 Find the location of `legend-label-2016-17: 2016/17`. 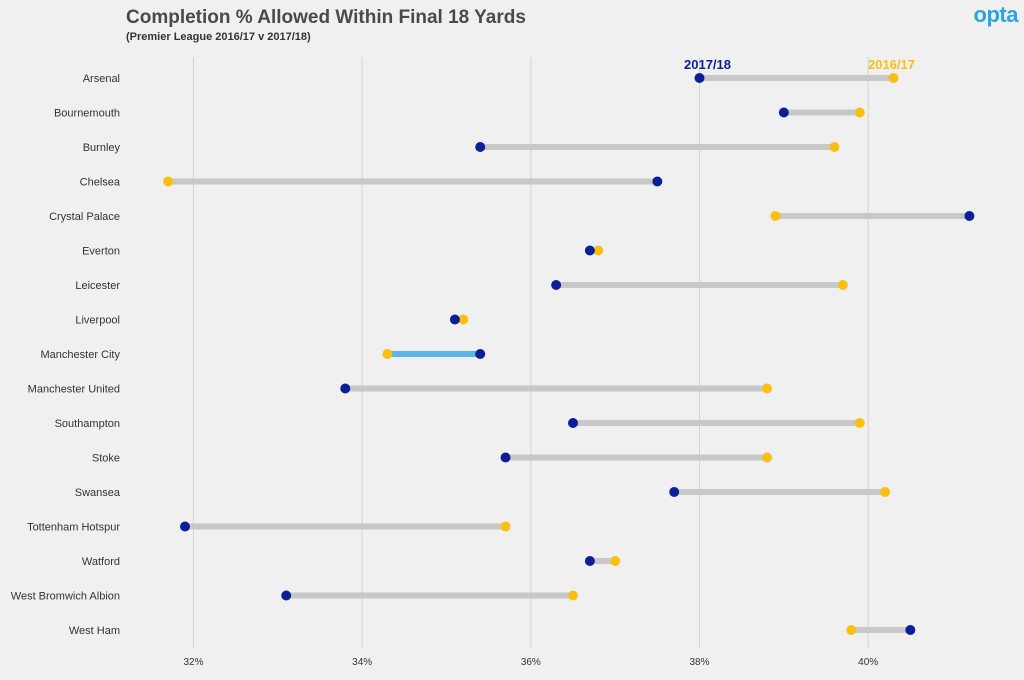

legend-label-2016-17: 2016/17 is located at coordinates (891, 64).